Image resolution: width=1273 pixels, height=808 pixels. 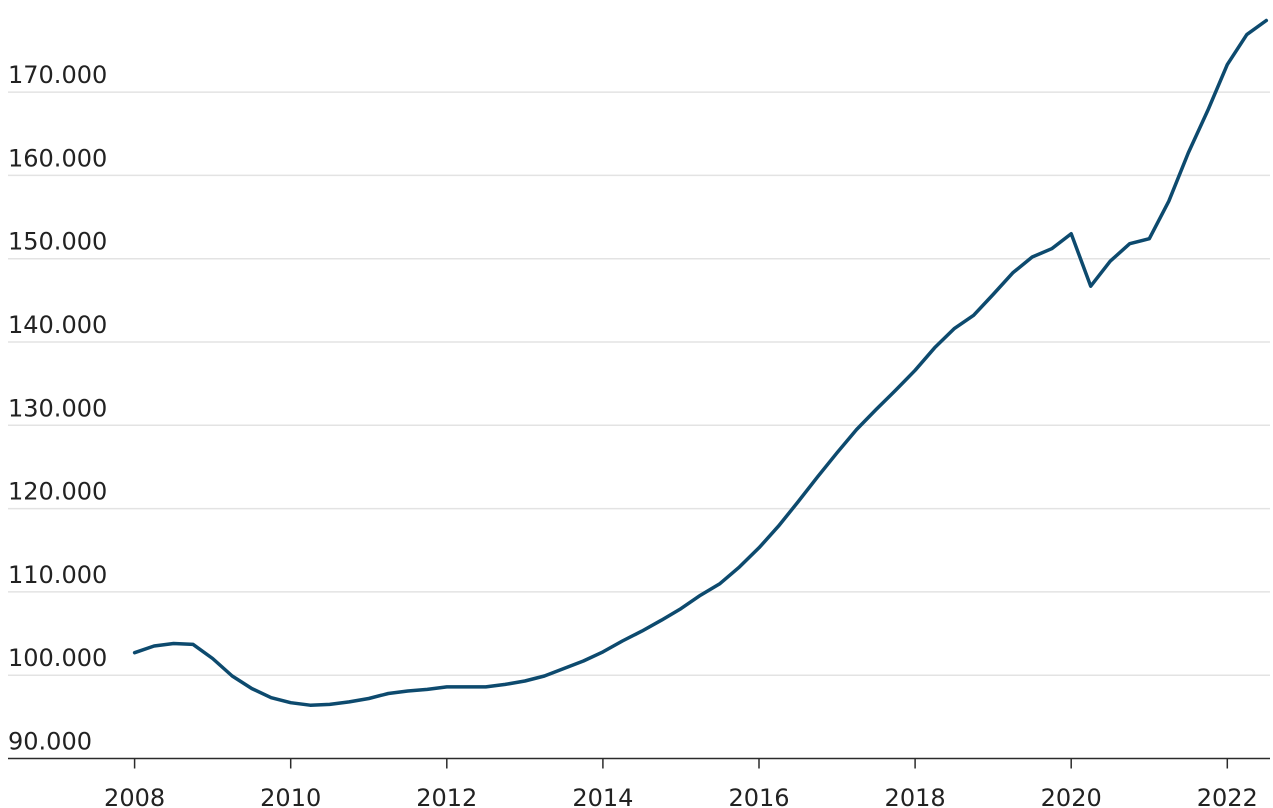 I want to click on x-tick-label: 2014, so click(x=602, y=796).